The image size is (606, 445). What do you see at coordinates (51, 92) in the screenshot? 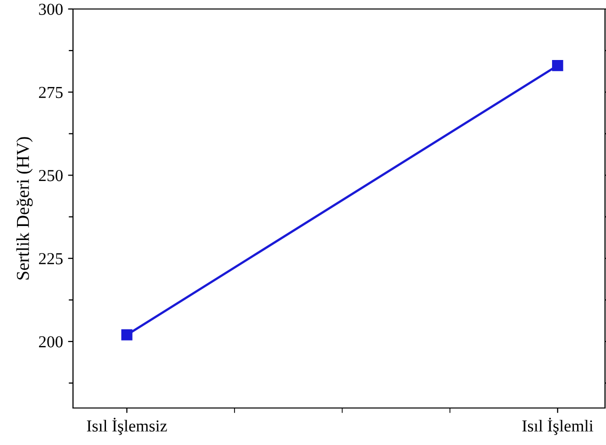
I see `y-tick-label: 275` at bounding box center [51, 92].